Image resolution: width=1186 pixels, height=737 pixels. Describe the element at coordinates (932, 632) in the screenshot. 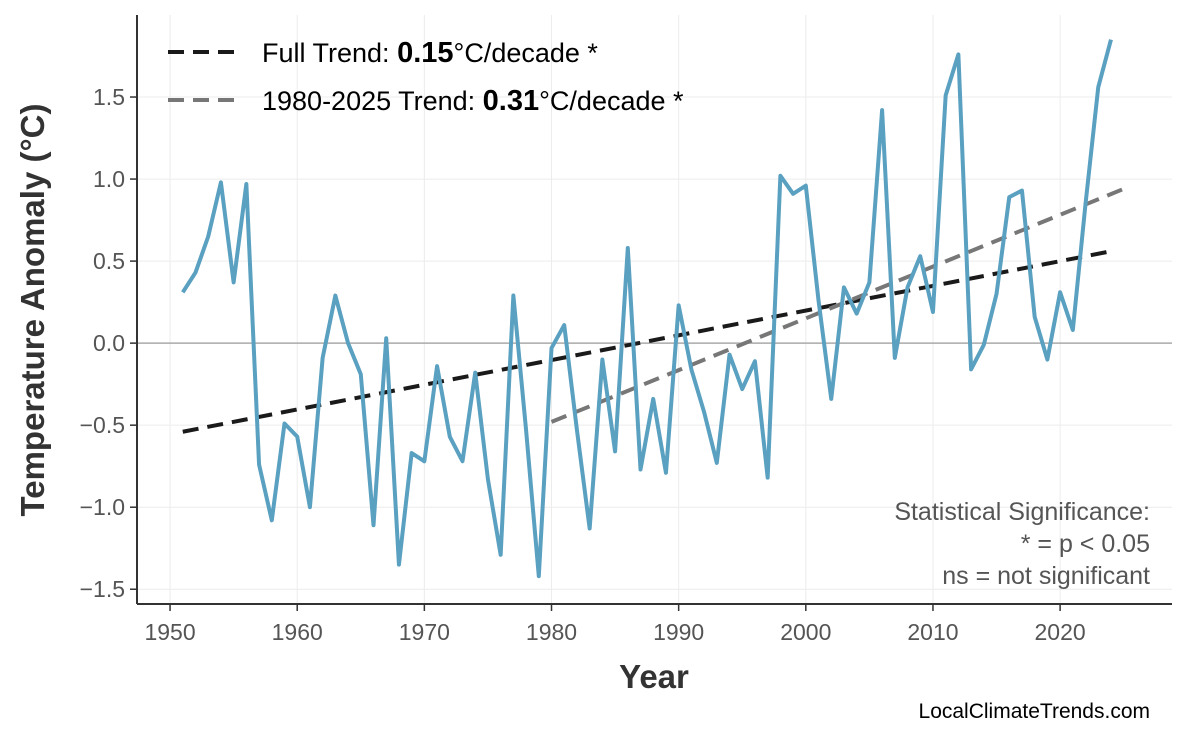

I see `x-tick-label: 2010` at that location.